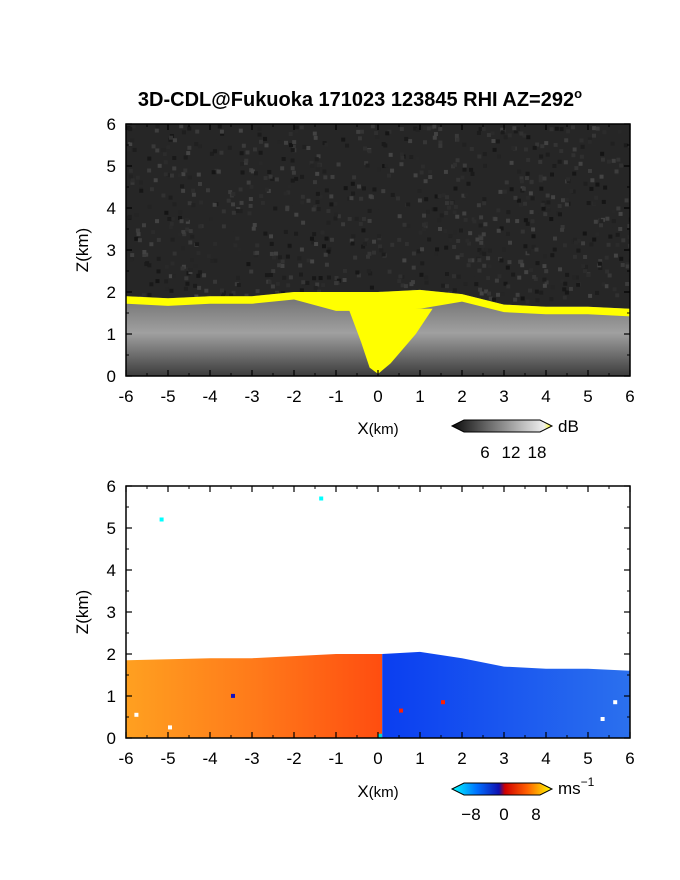 This screenshot has height=880, width=680. Describe the element at coordinates (82, 250) in the screenshot. I see `y-axis-label: Z(km)` at that location.